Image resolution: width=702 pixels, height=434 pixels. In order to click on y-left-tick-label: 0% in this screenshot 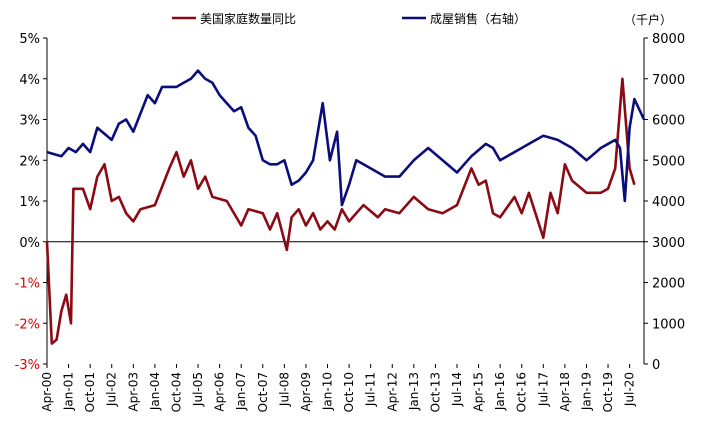, I will do `click(29, 243)`.